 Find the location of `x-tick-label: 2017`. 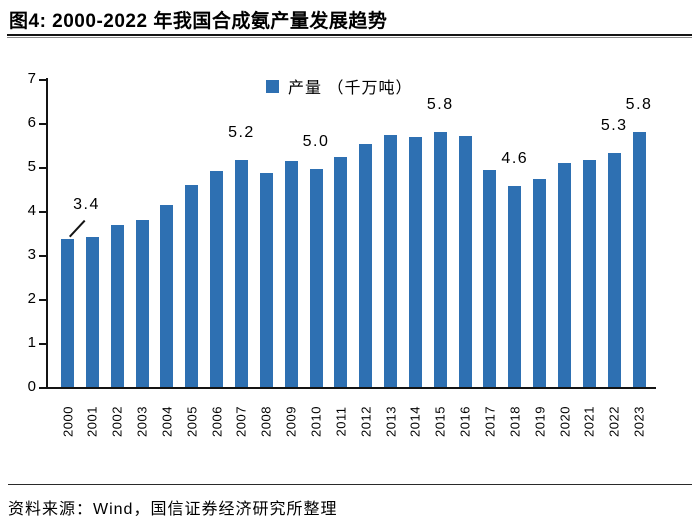

x-tick-label: 2017 is located at coordinates (490, 421).